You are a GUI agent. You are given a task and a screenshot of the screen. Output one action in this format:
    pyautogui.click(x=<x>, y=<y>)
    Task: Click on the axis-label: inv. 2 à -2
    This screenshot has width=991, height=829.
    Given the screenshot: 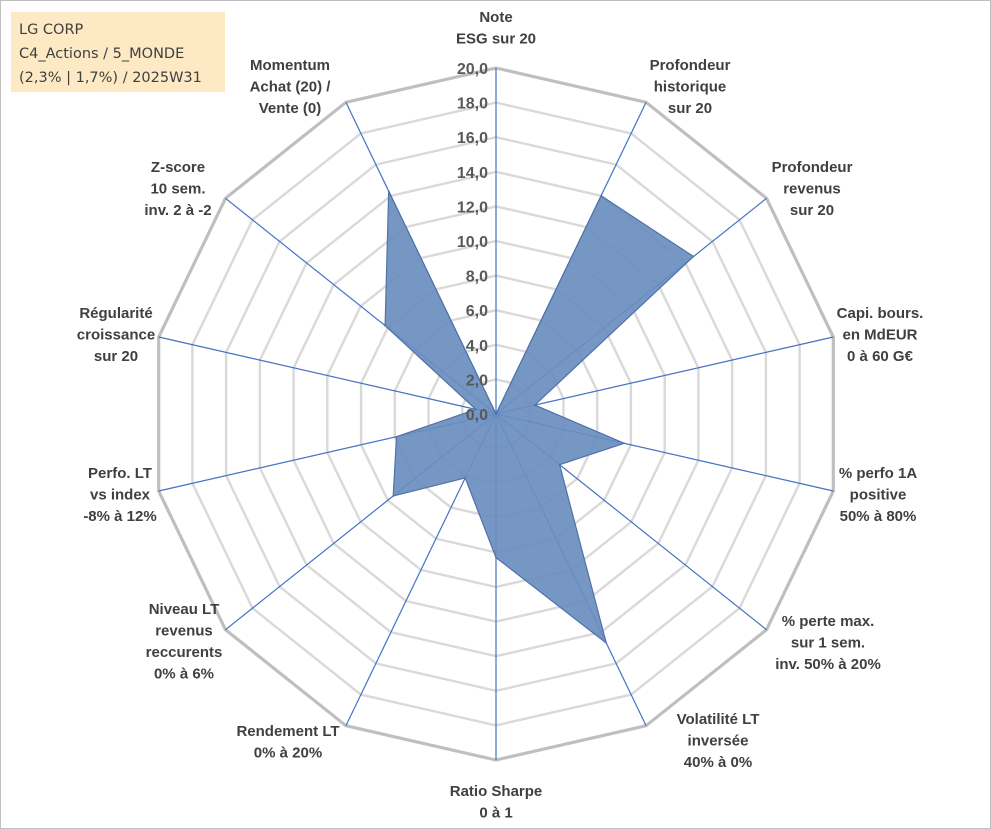 What is the action you would take?
    pyautogui.click(x=177, y=210)
    